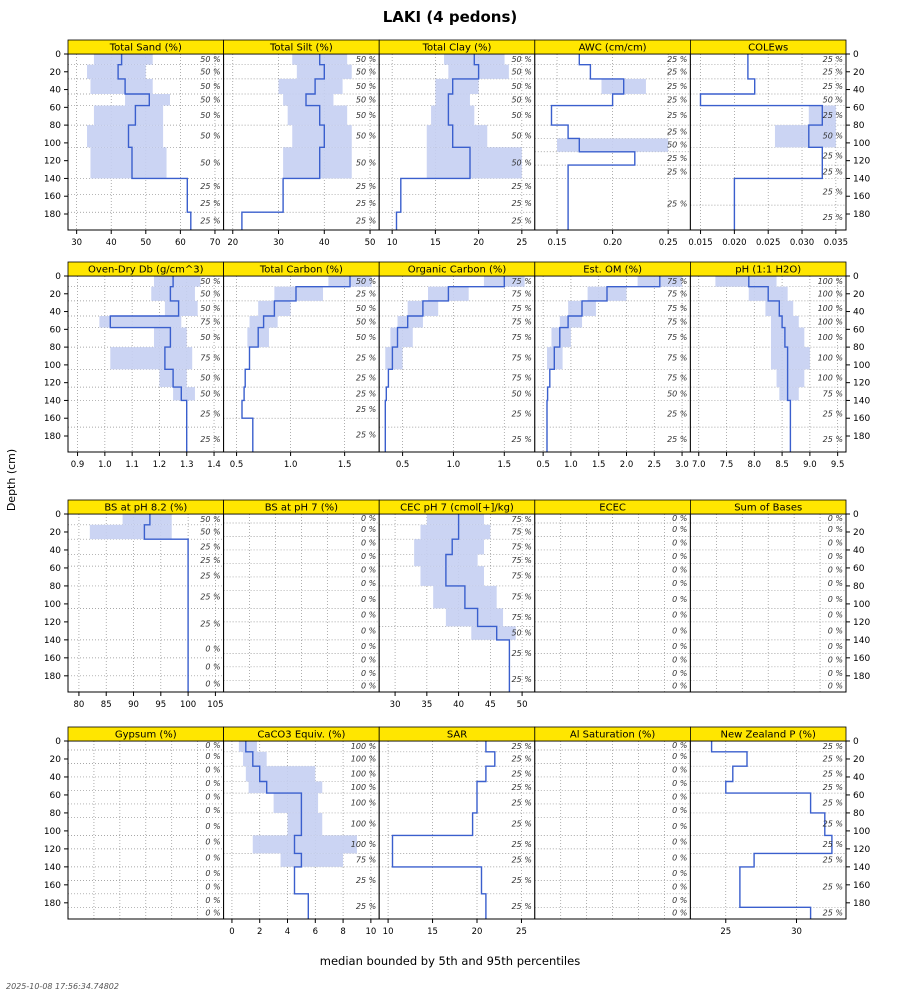 This screenshot has height=1000, width=900. Describe the element at coordinates (145, 508) in the screenshot. I see `panel-title: BS at pH 8.2 (%)` at that location.